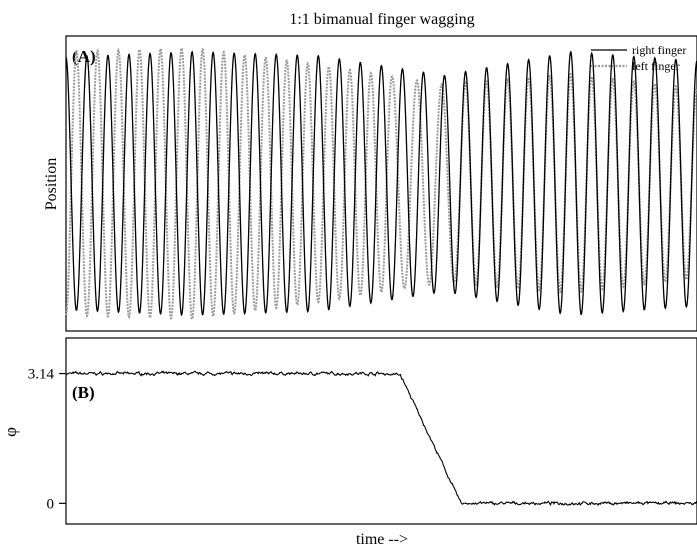  I want to click on panel-a-label: (A), so click(84, 56).